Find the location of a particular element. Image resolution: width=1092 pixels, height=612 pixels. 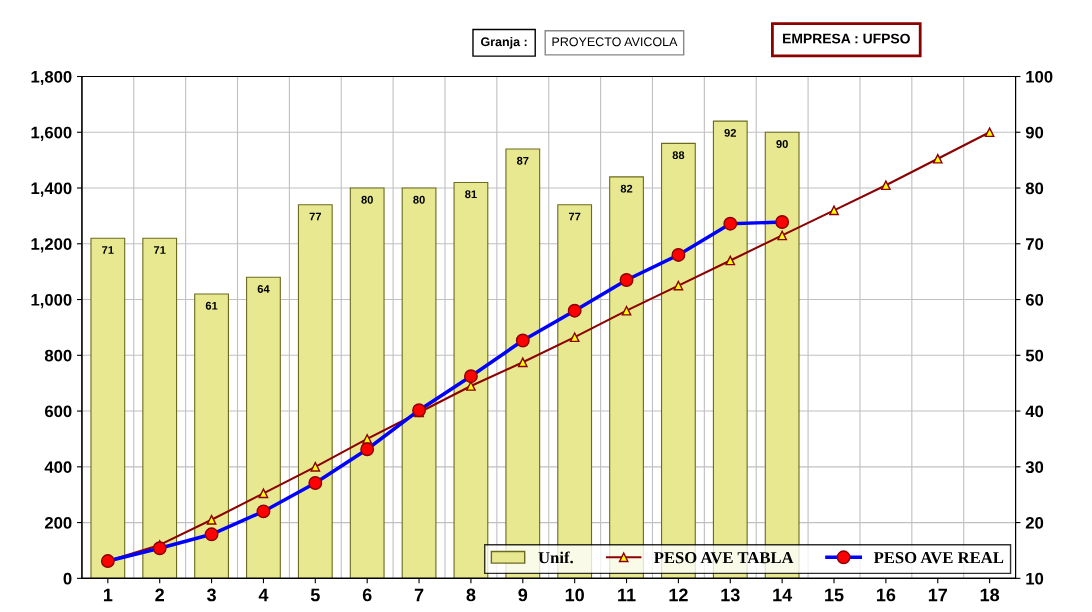

x-tick-label: 16 is located at coordinates (886, 595).